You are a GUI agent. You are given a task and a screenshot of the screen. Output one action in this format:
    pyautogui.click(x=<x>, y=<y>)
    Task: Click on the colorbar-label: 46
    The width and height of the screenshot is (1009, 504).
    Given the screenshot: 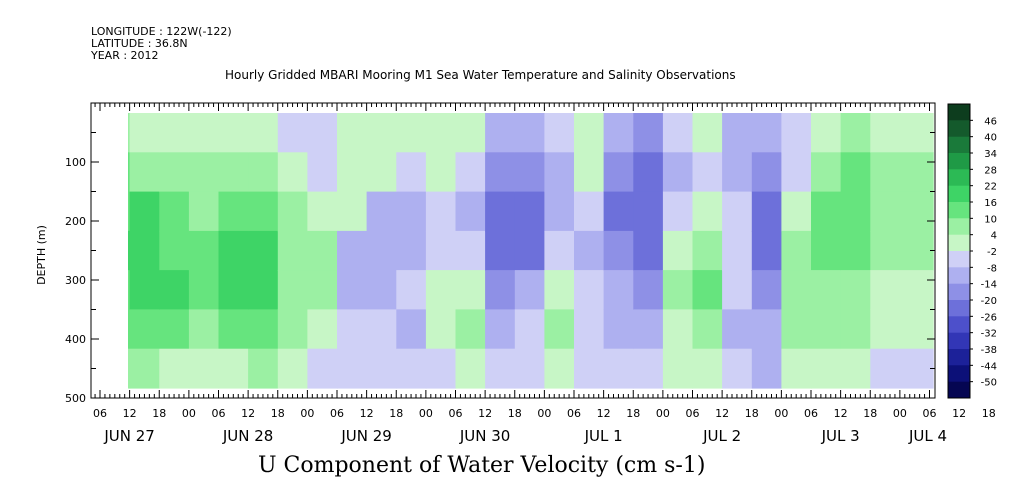 What is the action you would take?
    pyautogui.click(x=990, y=121)
    